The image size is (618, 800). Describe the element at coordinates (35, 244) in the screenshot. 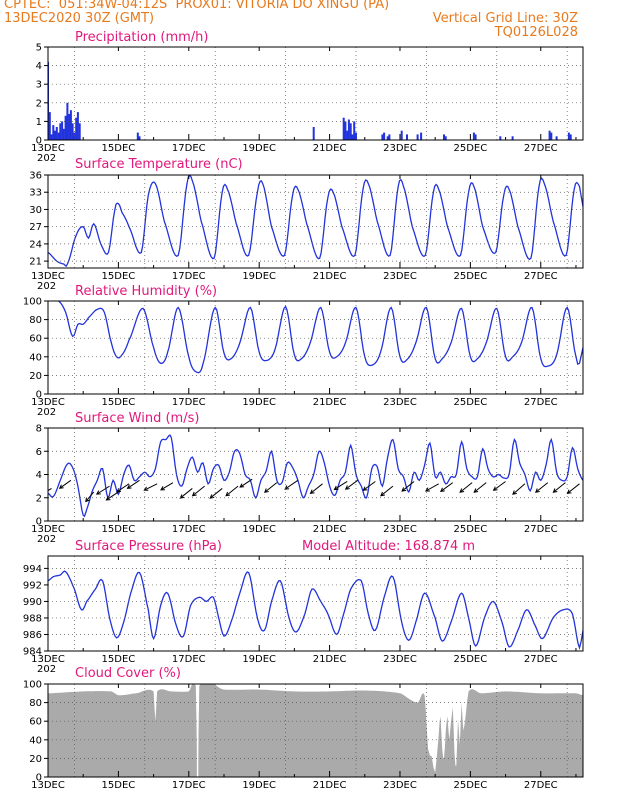

I see `y-tick-label: 24` at that location.